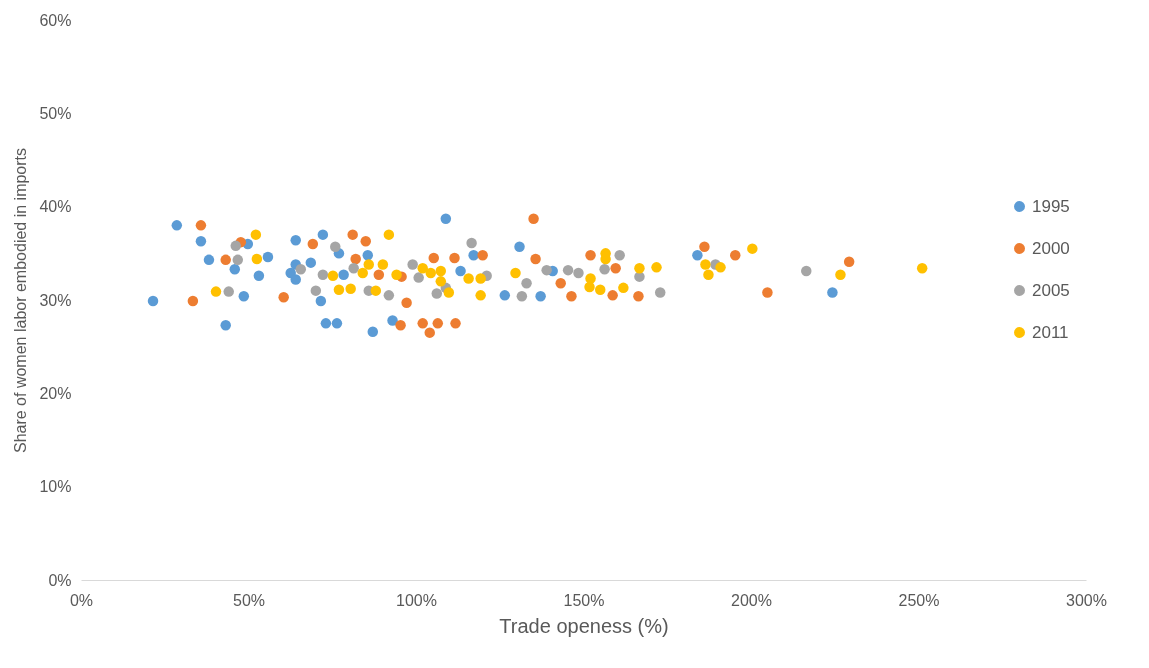  Describe the element at coordinates (55, 300) in the screenshot. I see `y-tick-label: 30%` at that location.